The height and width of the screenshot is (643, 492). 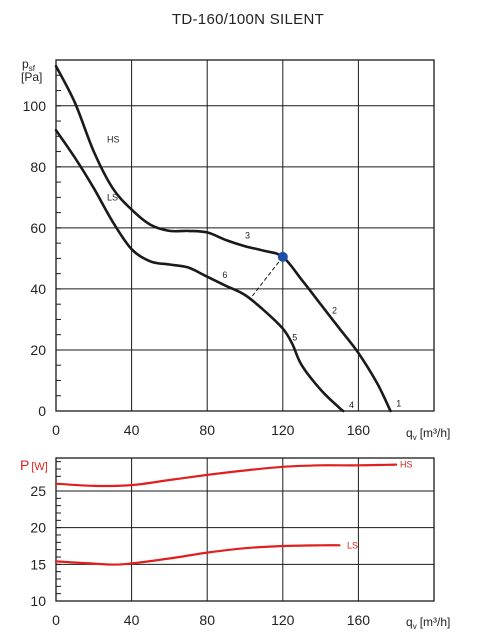 What do you see at coordinates (267, 277) in the screenshot?
I see `operating-connector` at bounding box center [267, 277].